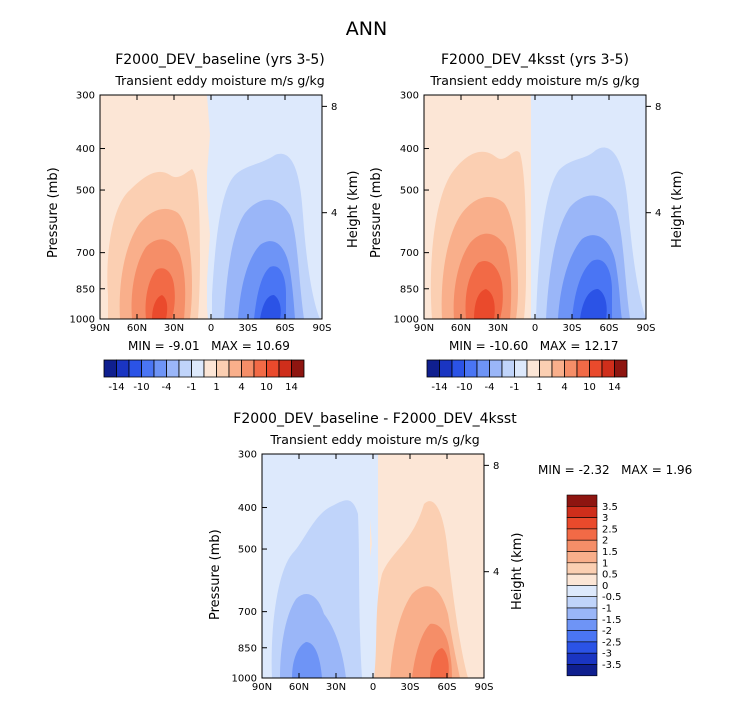 This screenshot has width=733, height=702. I want to click on min-value: -10.60, so click(509, 346).